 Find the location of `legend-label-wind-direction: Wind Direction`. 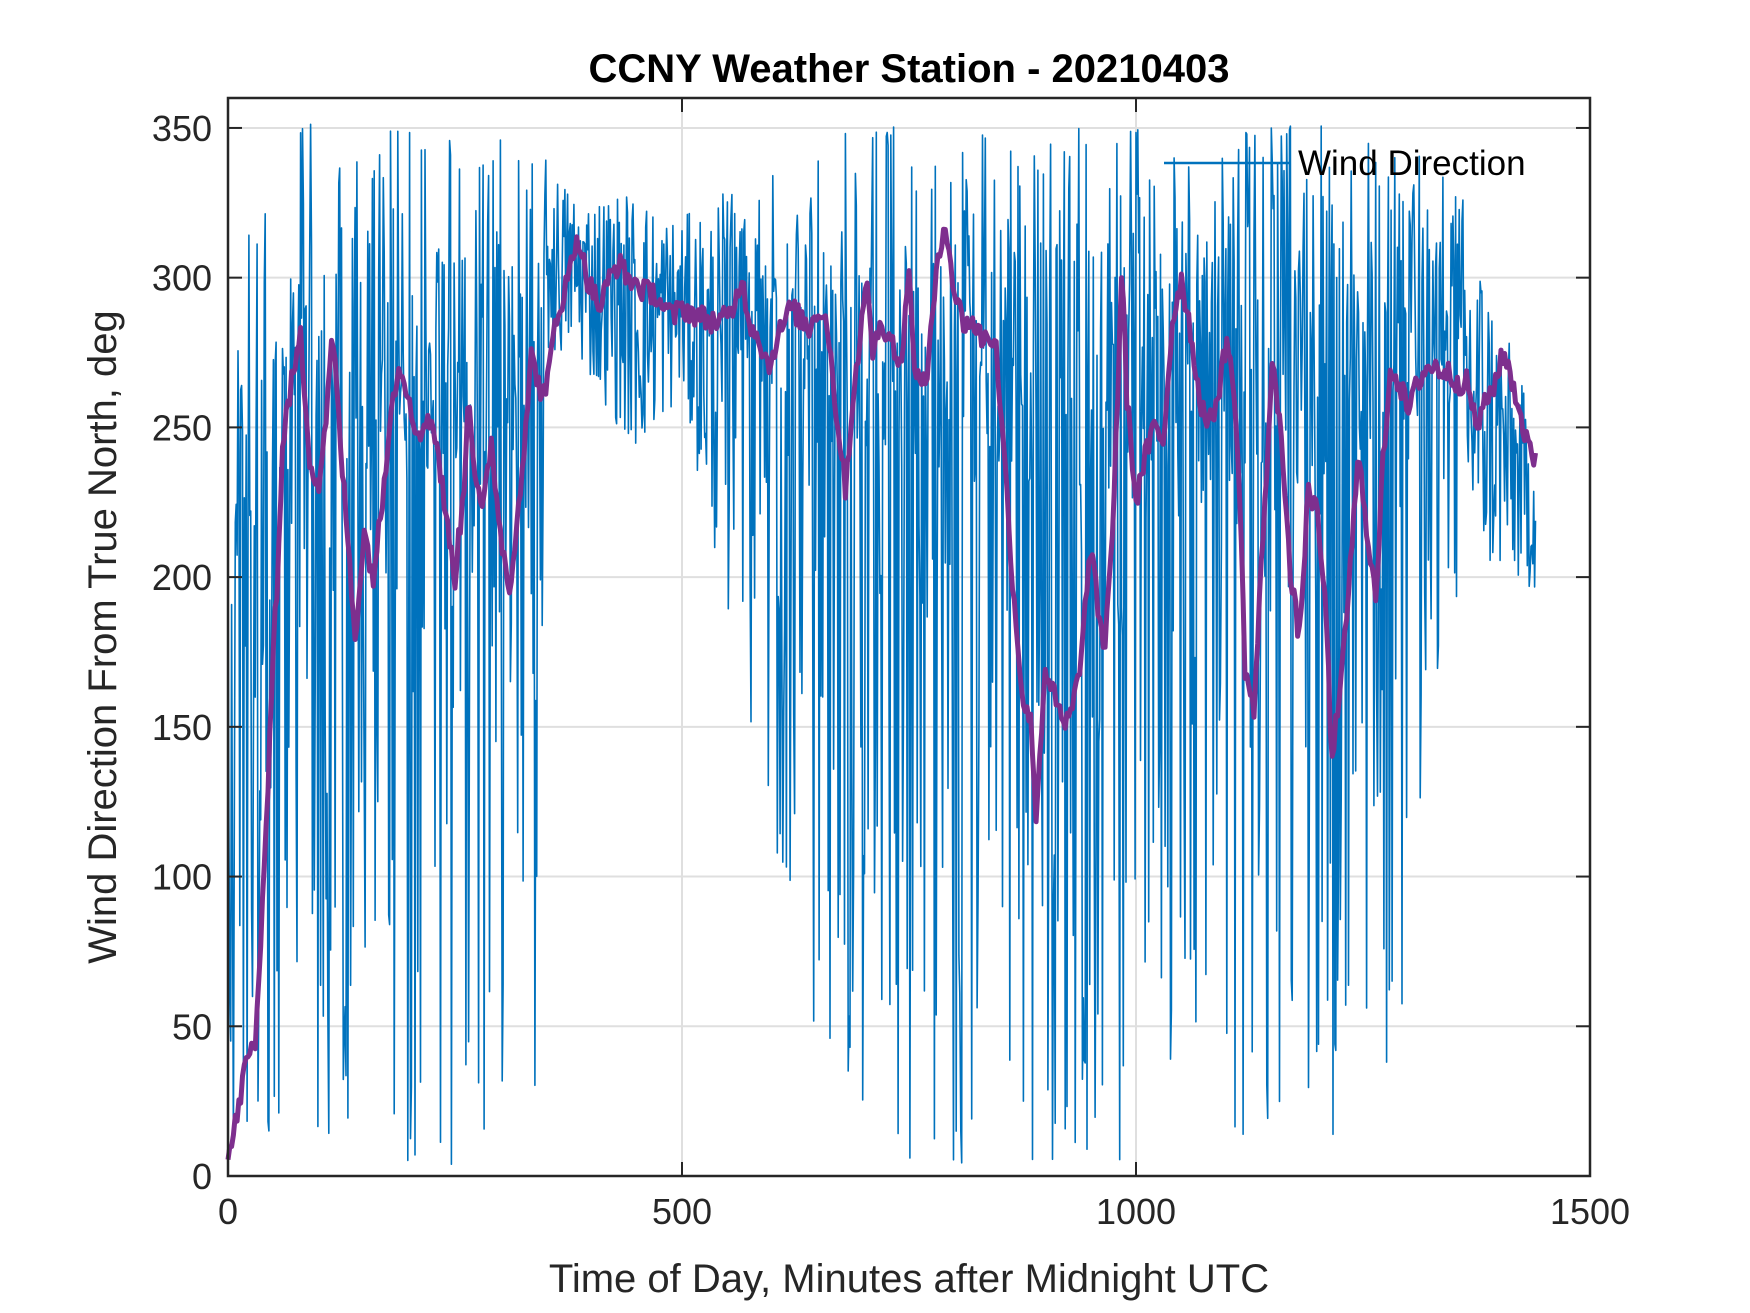

legend-label-wind-direction: Wind Direction is located at coordinates (1412, 163).